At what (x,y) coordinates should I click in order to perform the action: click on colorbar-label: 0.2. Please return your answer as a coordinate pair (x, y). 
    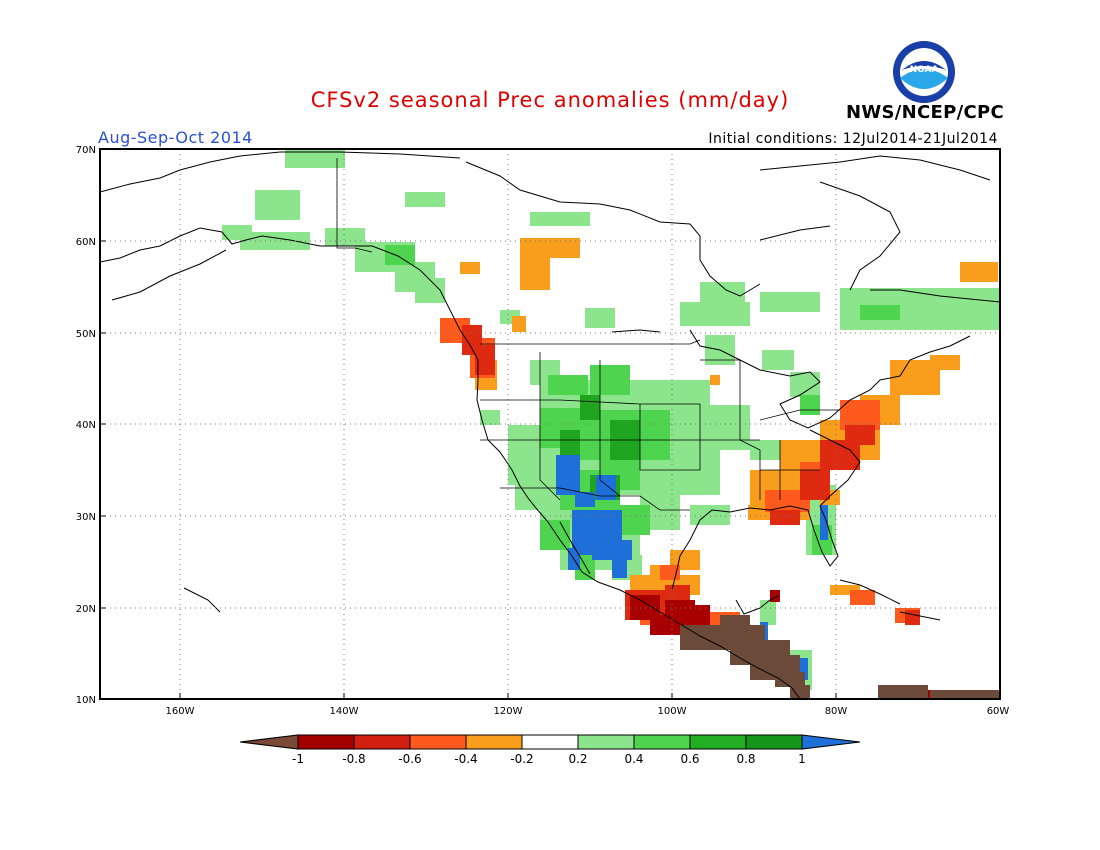
    Looking at the image, I should click on (577, 759).